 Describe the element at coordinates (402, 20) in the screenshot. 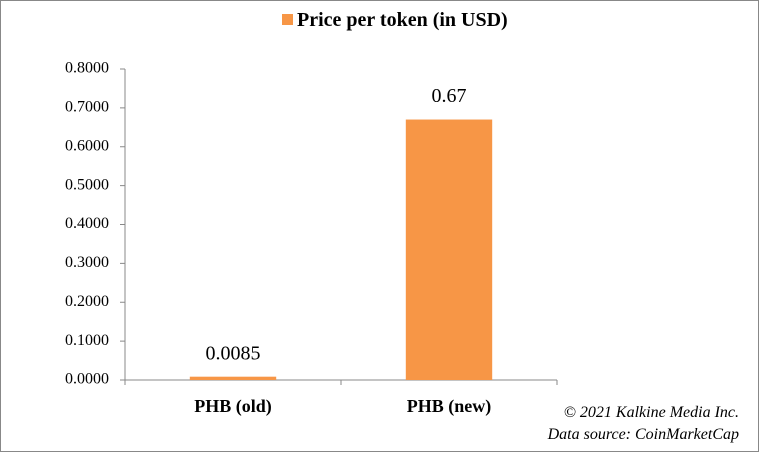

I see `legend-label: Price per token (in USD)` at that location.